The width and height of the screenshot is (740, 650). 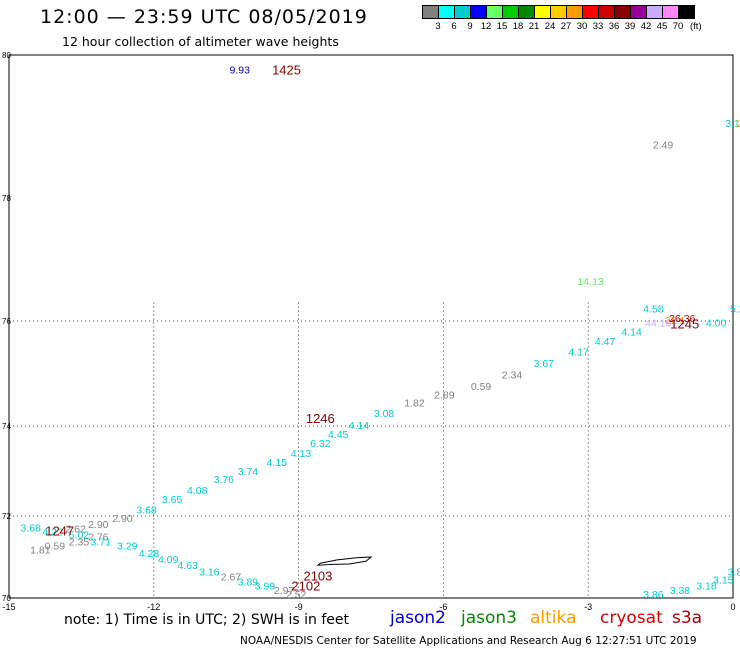 I want to click on swh-value-label: 26.36, so click(x=682, y=319).